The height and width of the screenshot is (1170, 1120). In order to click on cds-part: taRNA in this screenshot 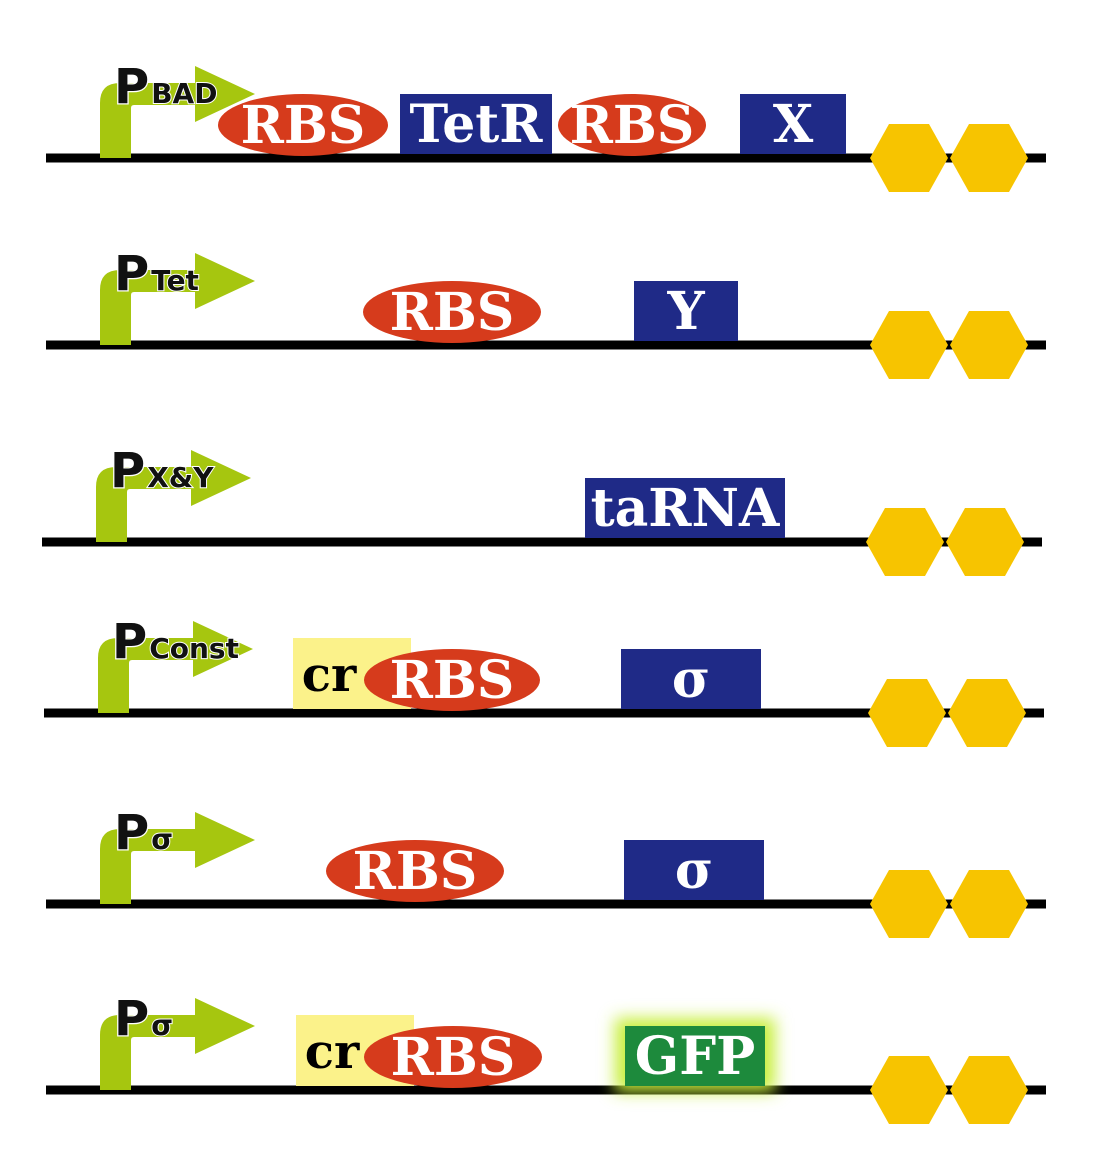, I will do `click(685, 508)`.